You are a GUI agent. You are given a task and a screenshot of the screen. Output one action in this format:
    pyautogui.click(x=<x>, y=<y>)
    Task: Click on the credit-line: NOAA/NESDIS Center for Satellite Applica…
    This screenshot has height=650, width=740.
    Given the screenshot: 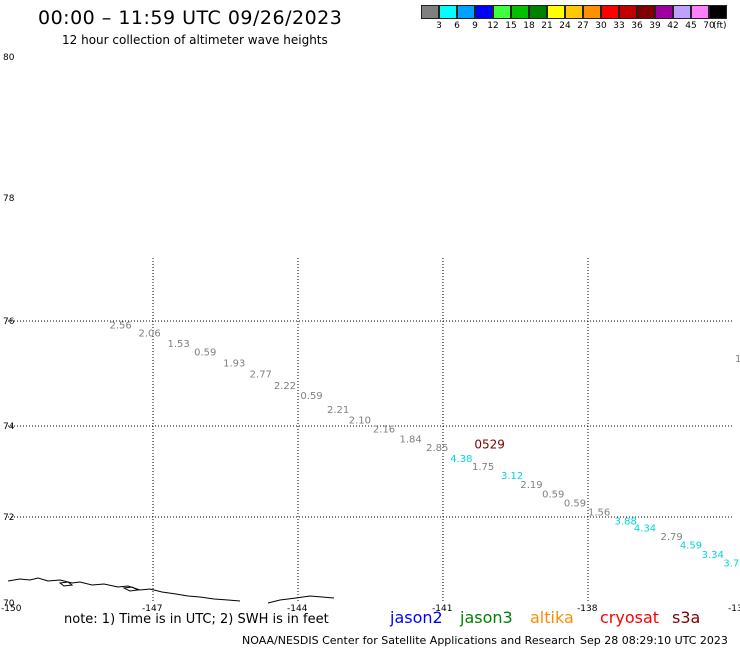 What is the action you would take?
    pyautogui.click(x=409, y=640)
    